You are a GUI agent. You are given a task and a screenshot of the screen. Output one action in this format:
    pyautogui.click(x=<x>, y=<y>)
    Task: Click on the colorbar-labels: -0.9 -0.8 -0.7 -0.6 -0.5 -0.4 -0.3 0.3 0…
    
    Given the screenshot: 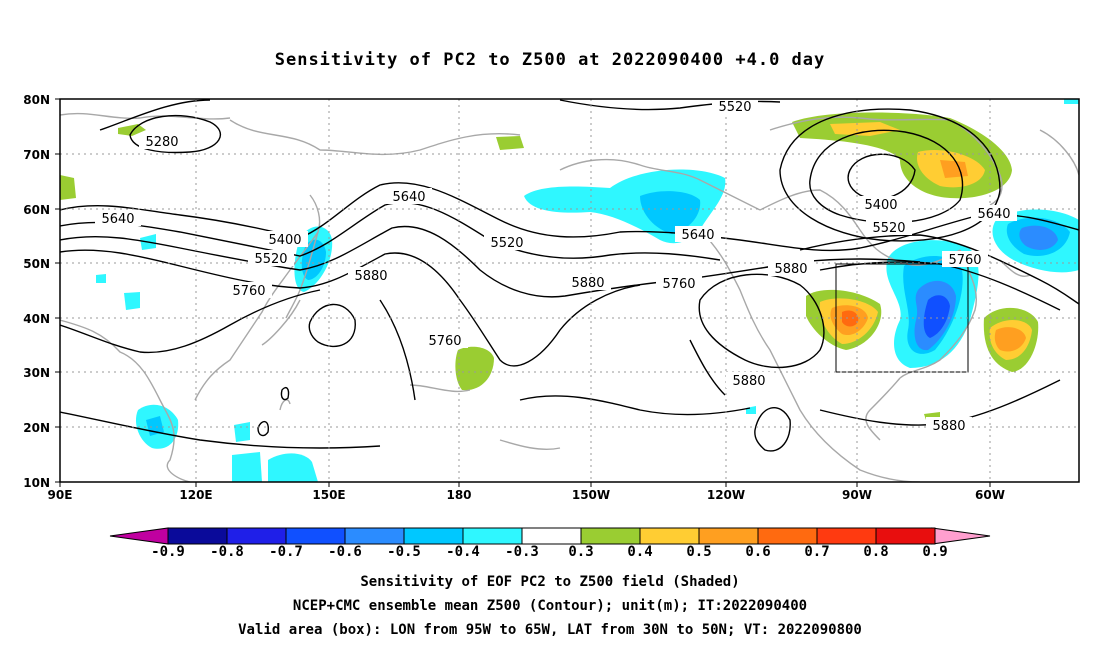 What is the action you would take?
    pyautogui.click(x=549, y=552)
    